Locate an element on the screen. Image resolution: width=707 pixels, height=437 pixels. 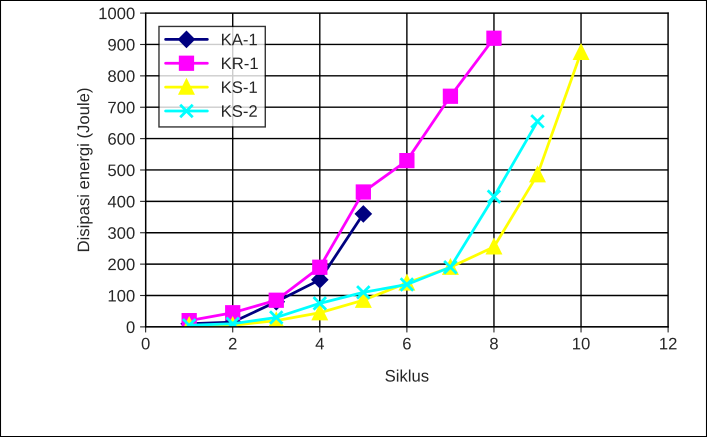
legend-label: KR-1 is located at coordinates (240, 64).